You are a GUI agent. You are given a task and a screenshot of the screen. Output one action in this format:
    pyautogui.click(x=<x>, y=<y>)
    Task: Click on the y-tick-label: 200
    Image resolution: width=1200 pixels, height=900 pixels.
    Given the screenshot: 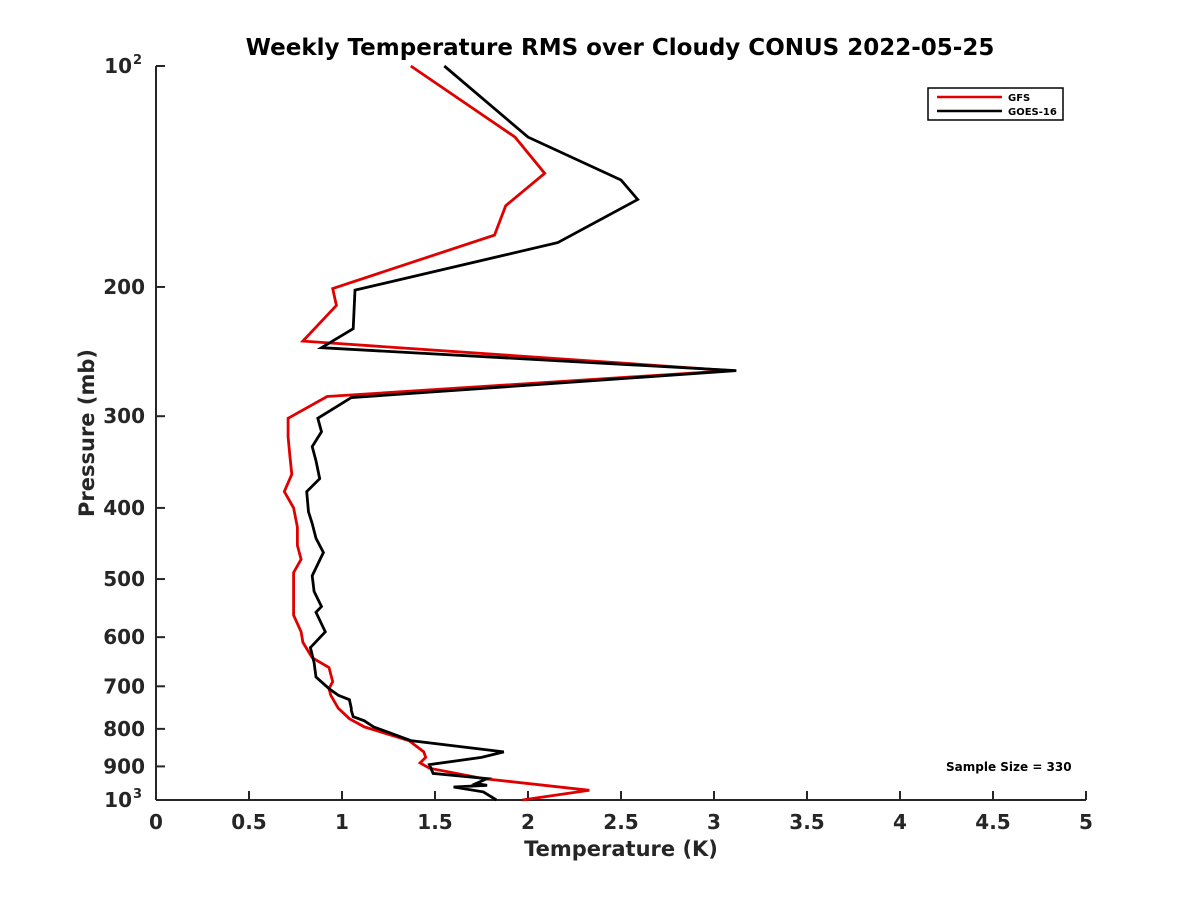 What is the action you would take?
    pyautogui.click(x=124, y=287)
    